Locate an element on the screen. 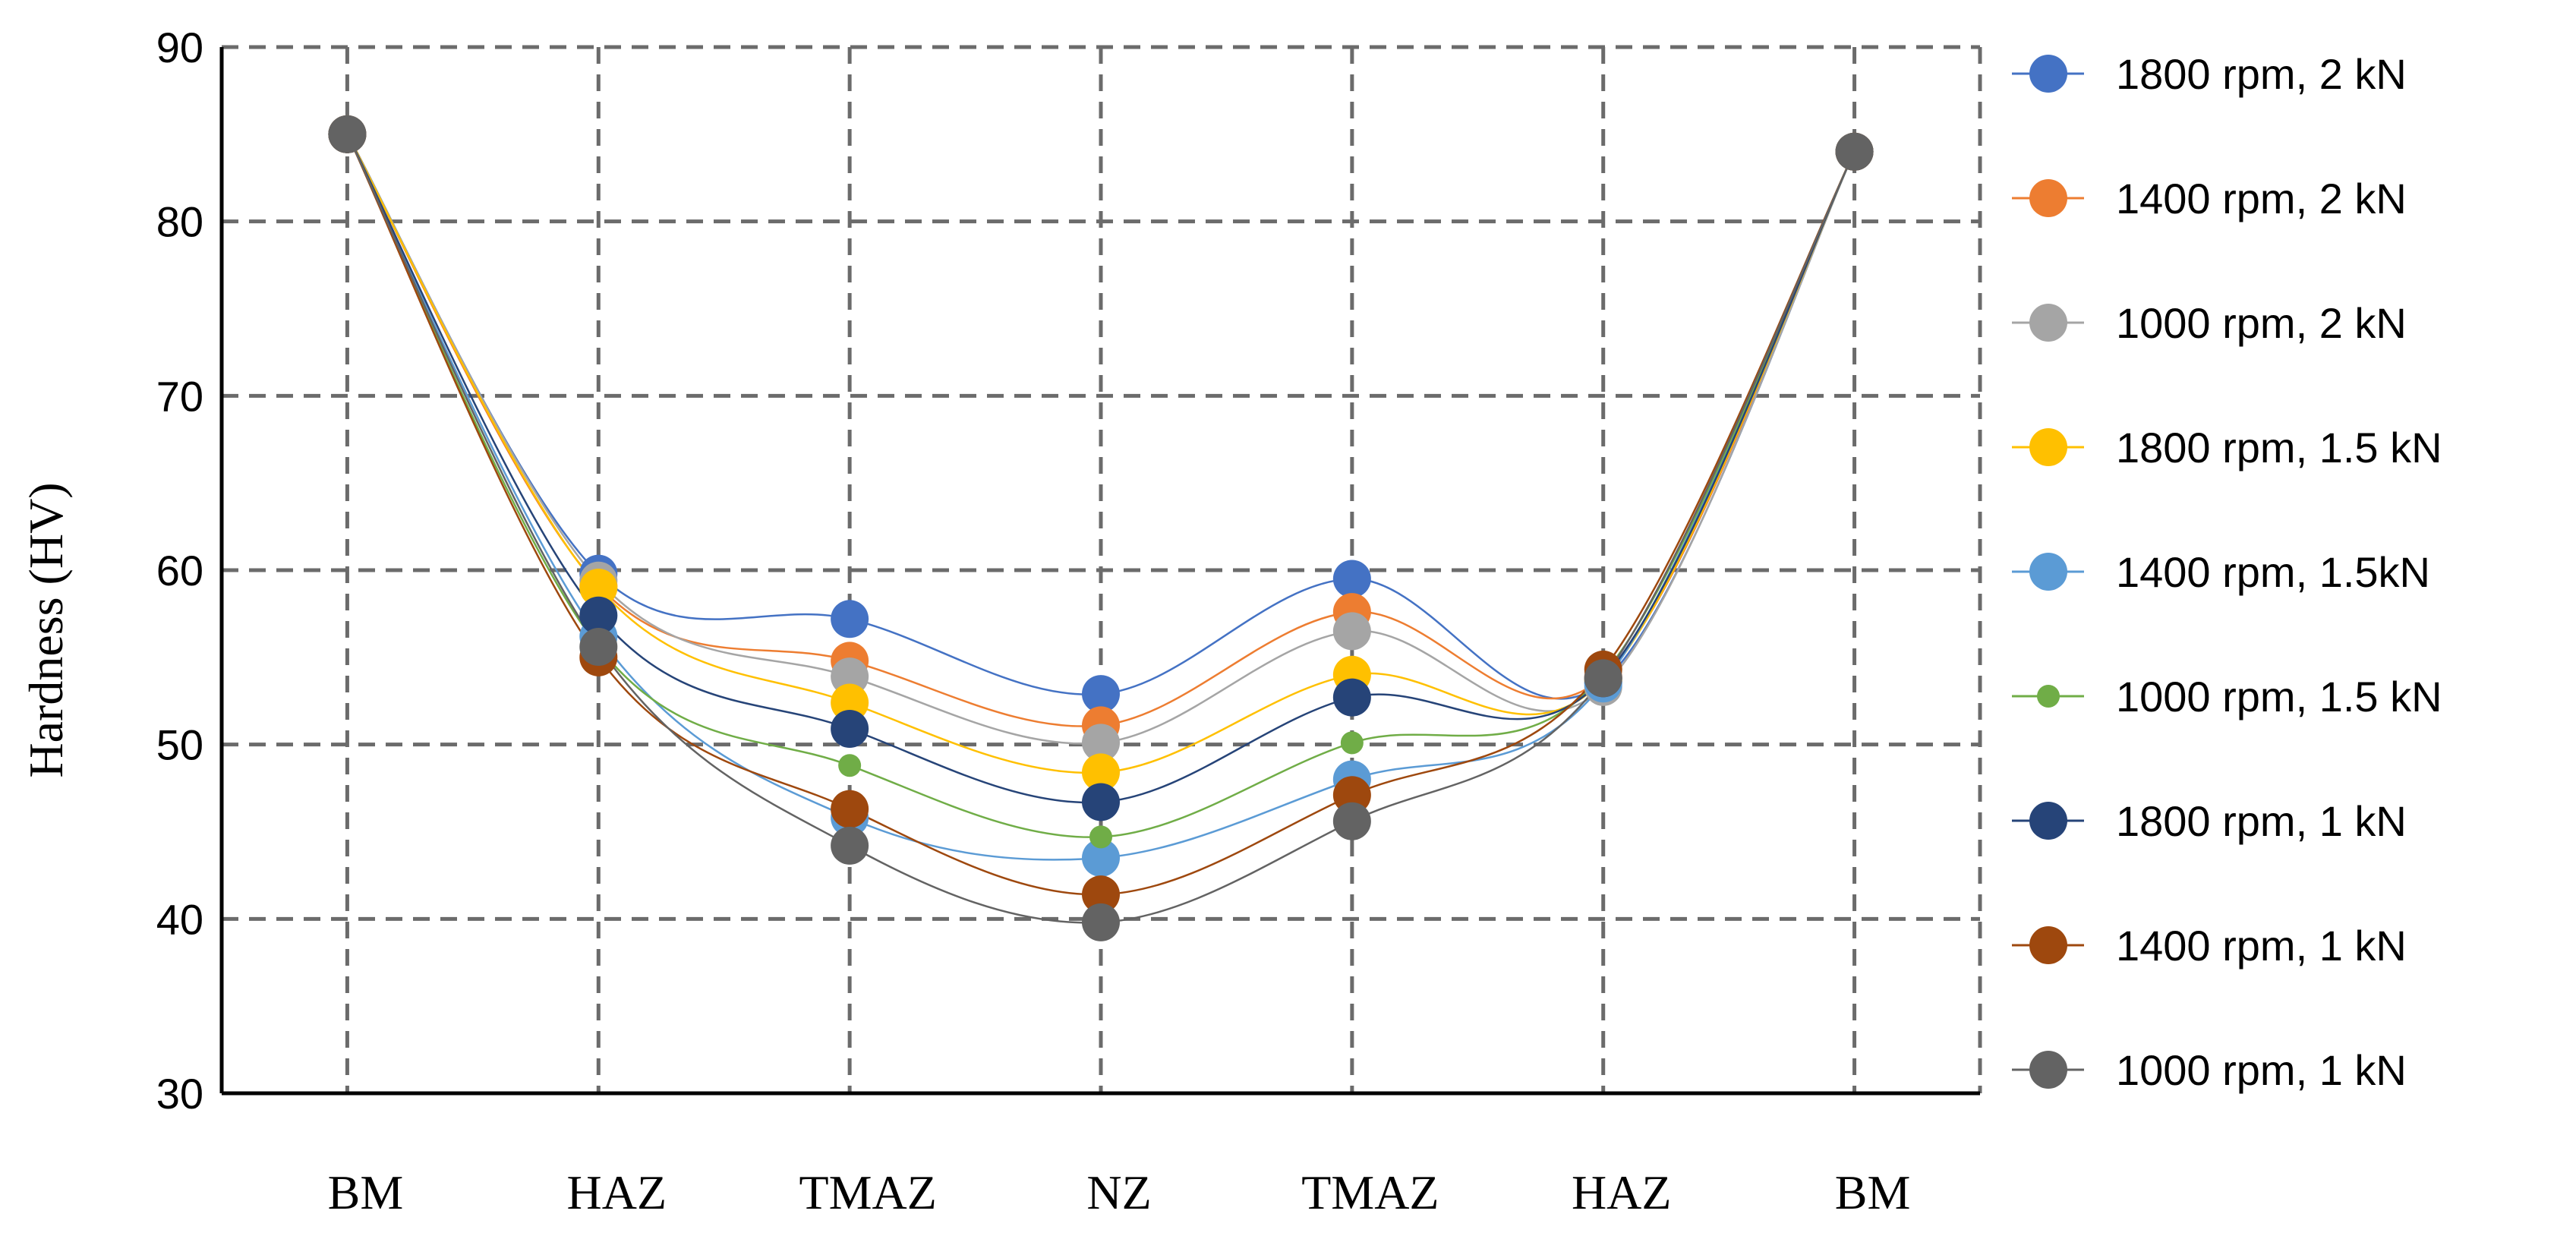  legend-entry: 1000 rpm, 2 kN is located at coordinates (2209, 323).